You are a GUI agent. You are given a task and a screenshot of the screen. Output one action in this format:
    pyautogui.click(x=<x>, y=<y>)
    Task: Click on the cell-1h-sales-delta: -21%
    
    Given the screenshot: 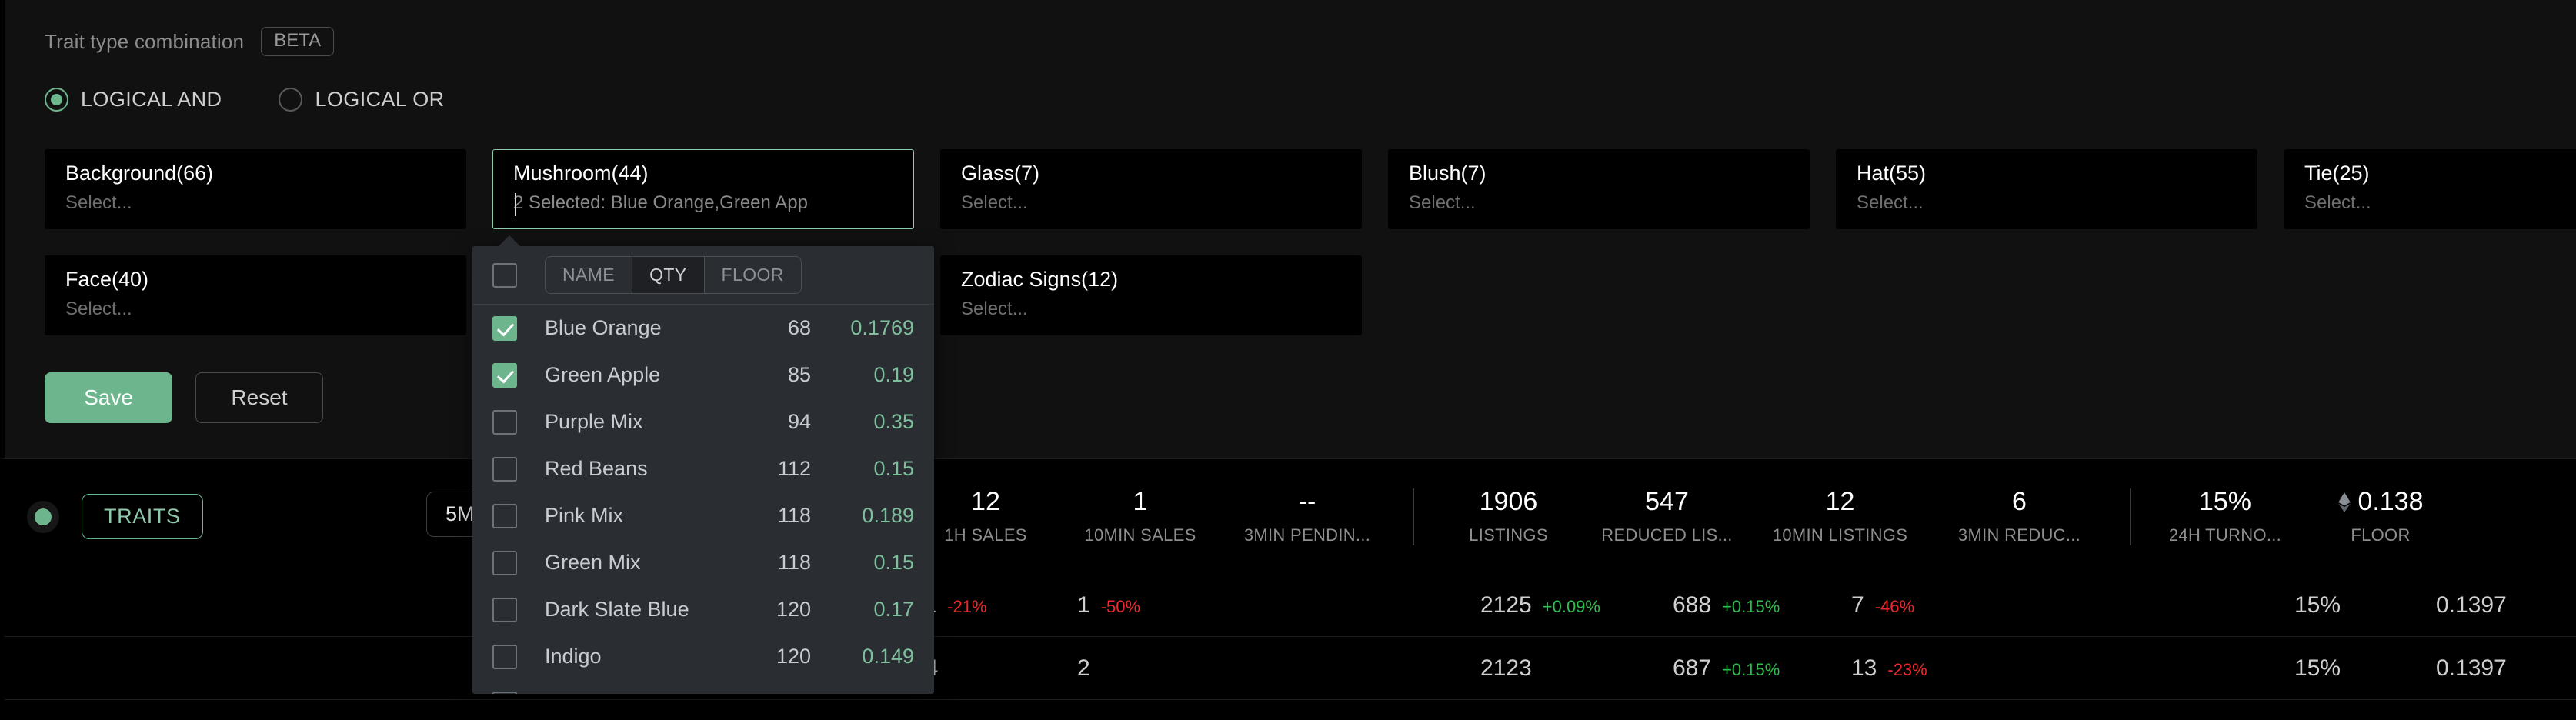 What is the action you would take?
    pyautogui.click(x=967, y=606)
    